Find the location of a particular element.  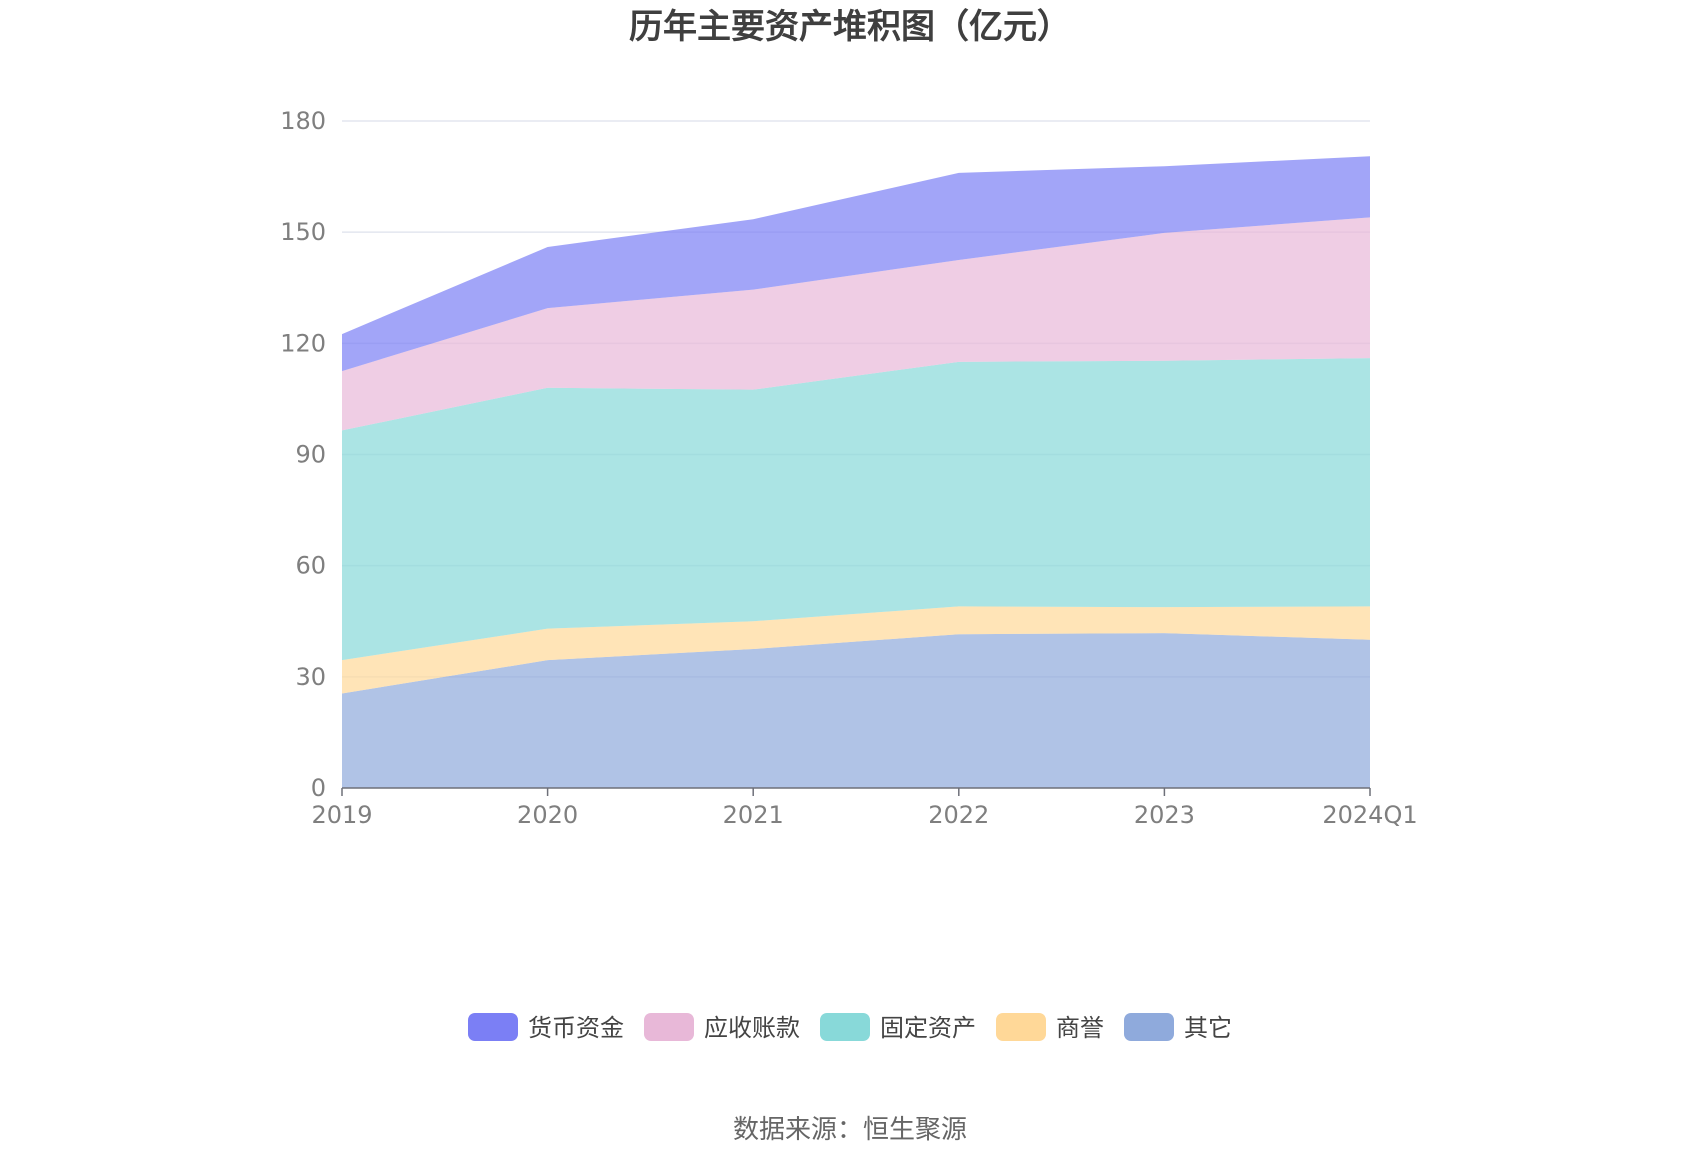

y-tick-label: 60 is located at coordinates (310, 566).